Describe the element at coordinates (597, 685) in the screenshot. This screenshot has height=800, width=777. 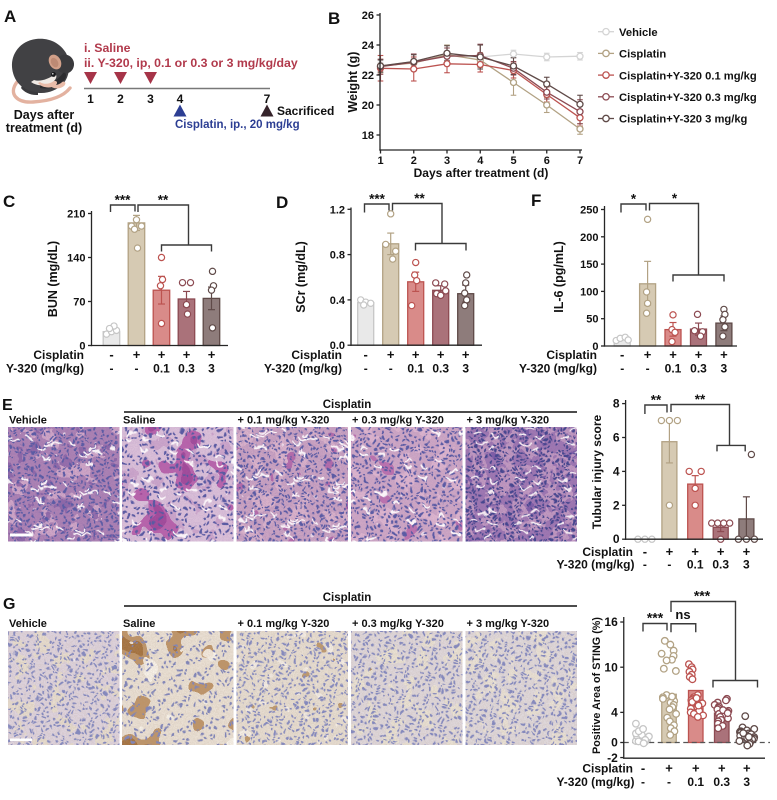
I see `svg-text: Positive Area of STING (%)` at that location.